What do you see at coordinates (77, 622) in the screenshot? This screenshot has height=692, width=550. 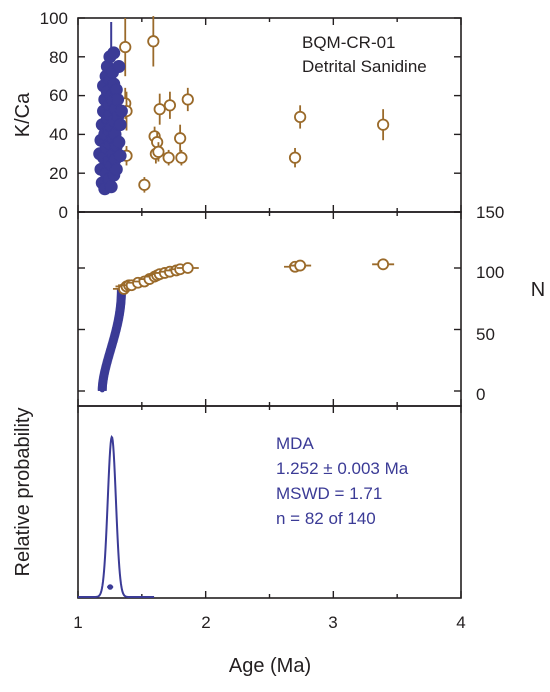 I see `xtick-label: 1` at bounding box center [77, 622].